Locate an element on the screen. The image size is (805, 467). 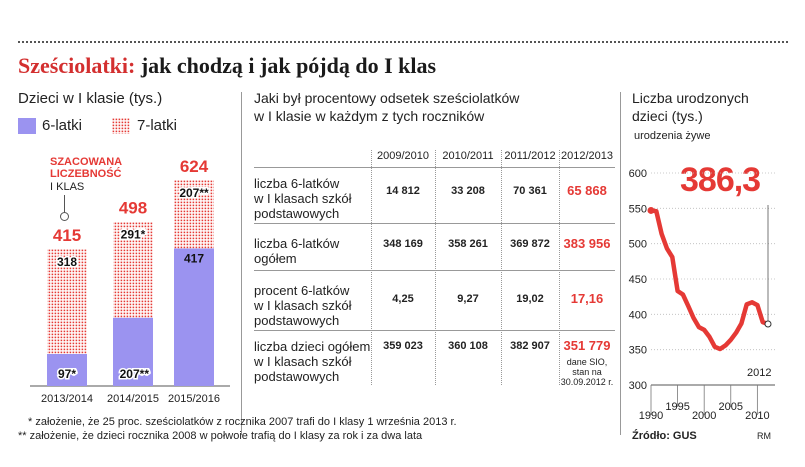
x-tick-label: 2010 is located at coordinates (757, 416).